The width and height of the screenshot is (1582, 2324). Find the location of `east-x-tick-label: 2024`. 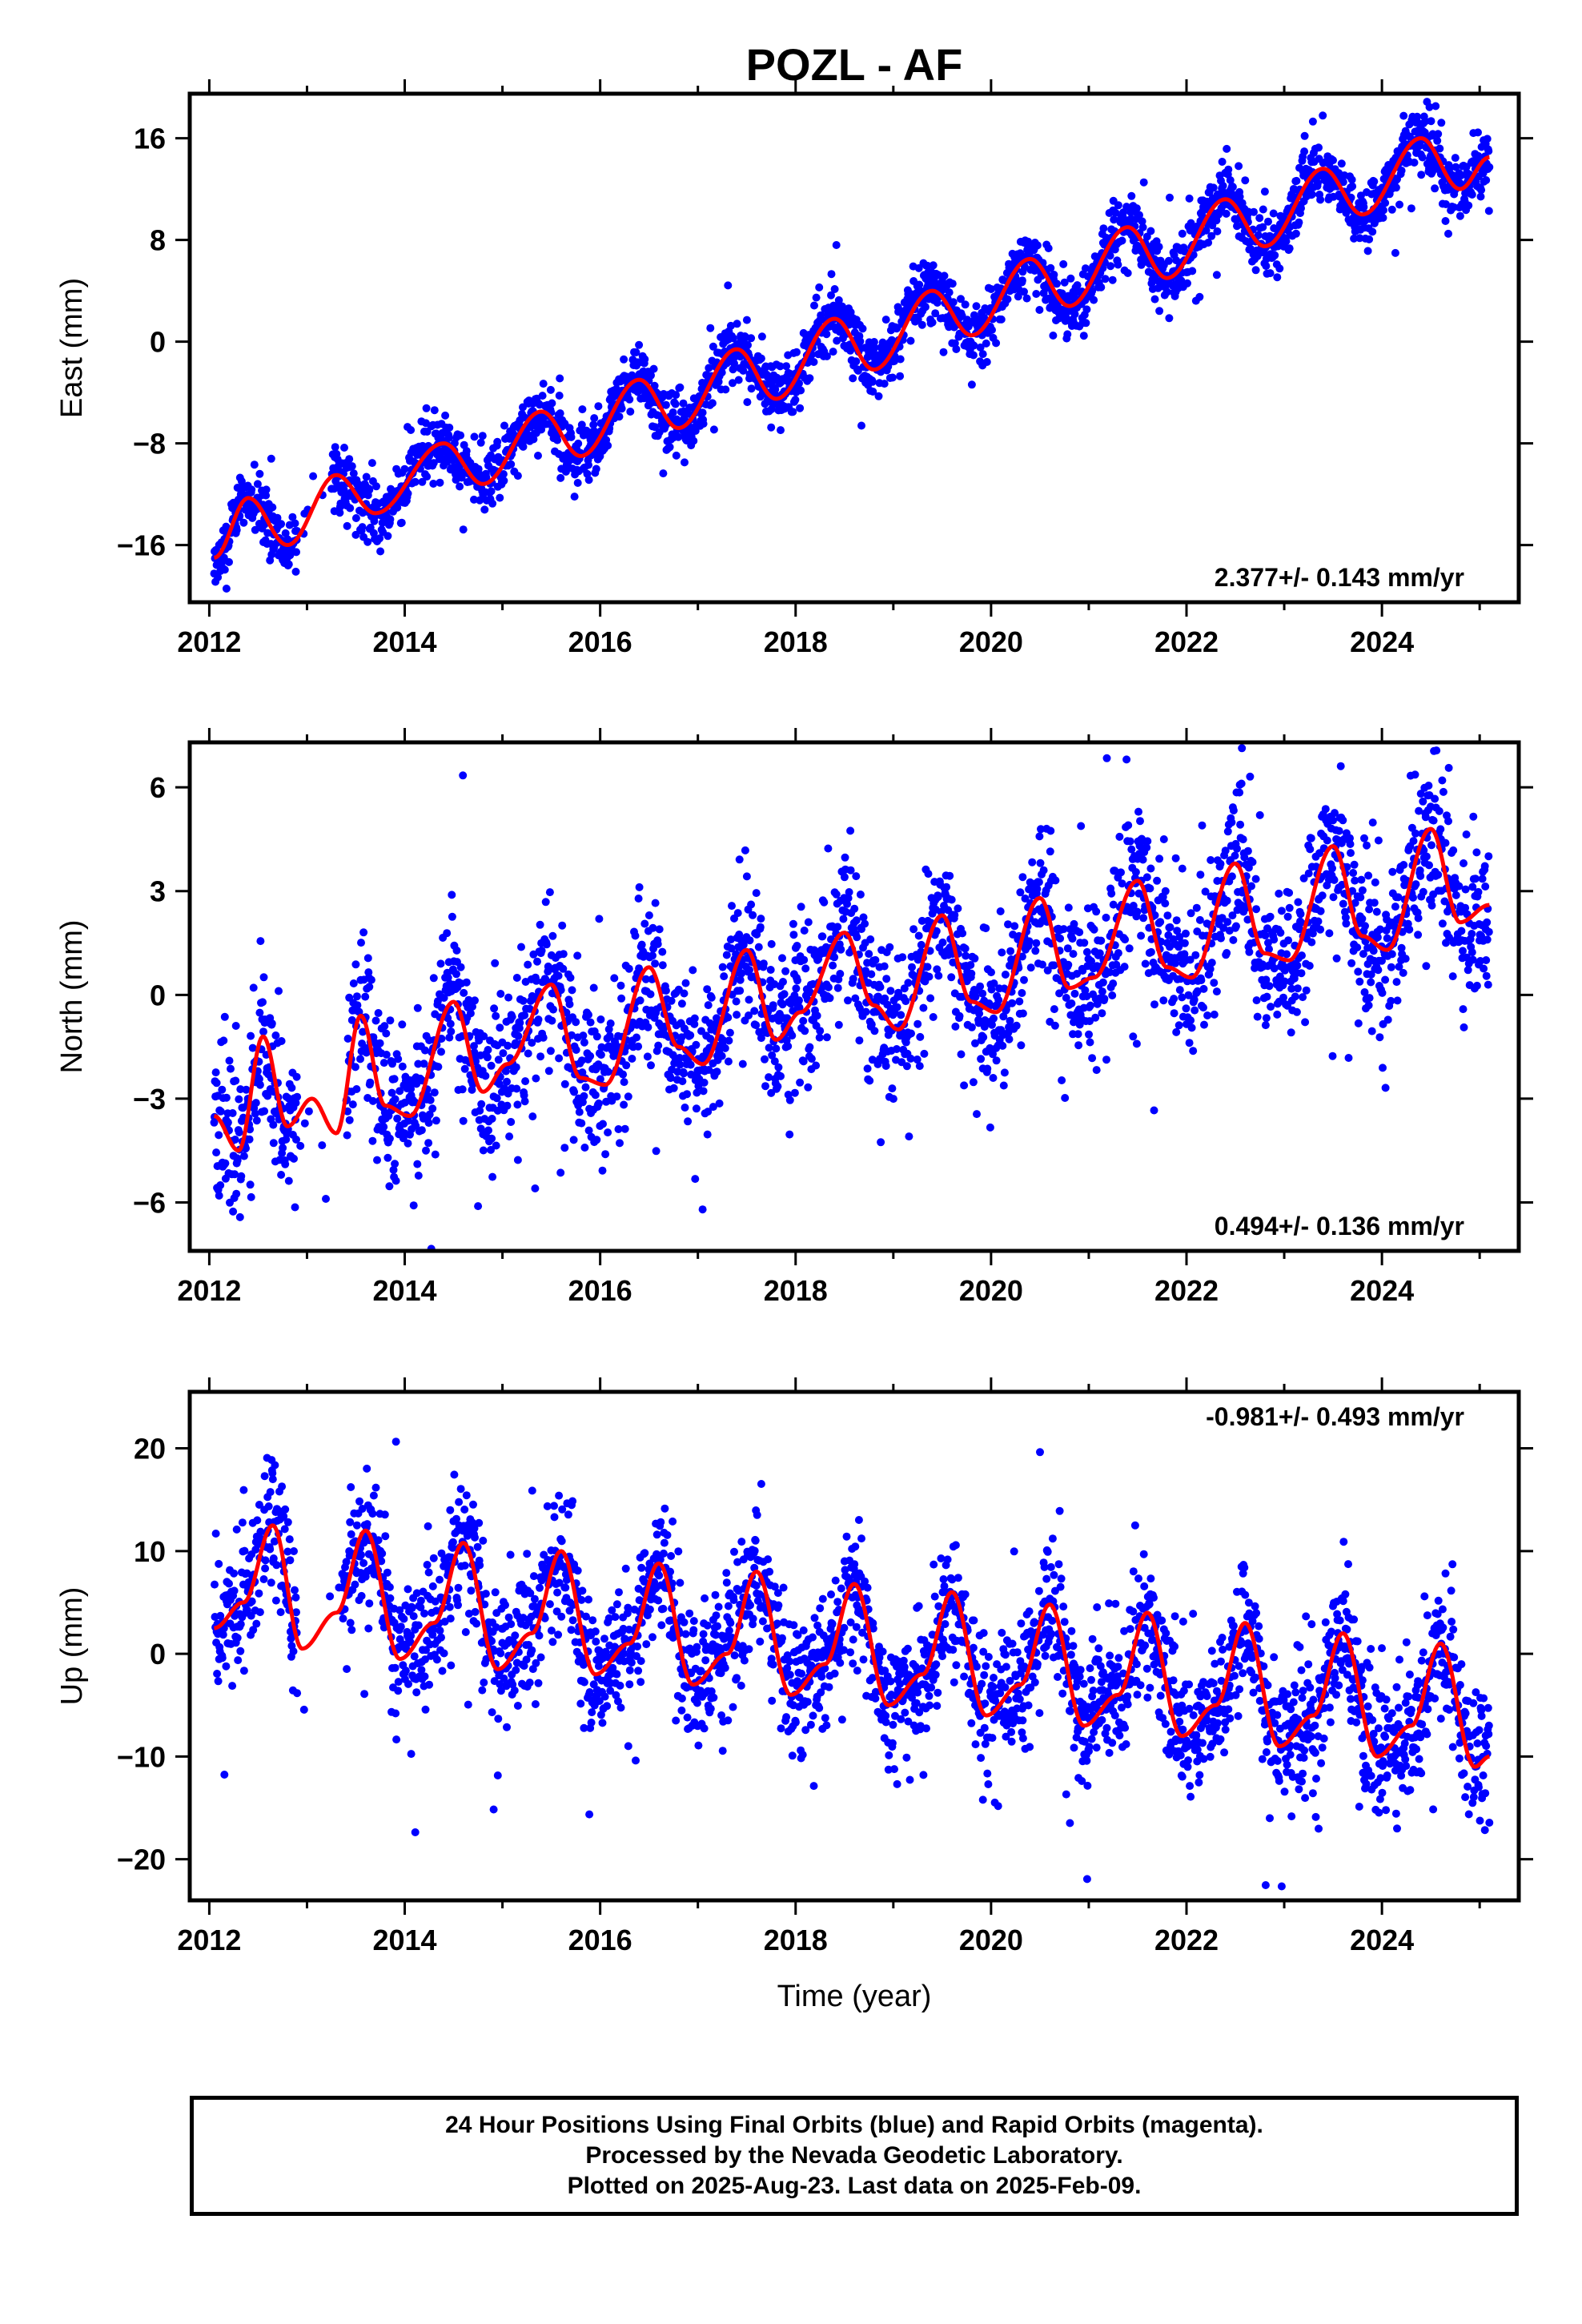

east-x-tick-label: 2024 is located at coordinates (1382, 641).